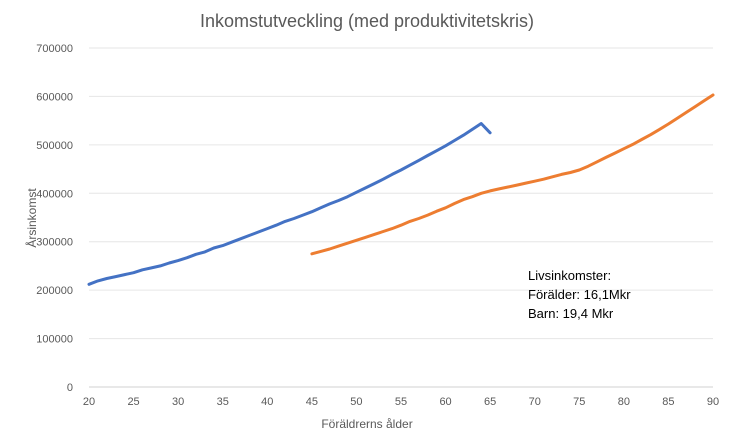 Image resolution: width=734 pixels, height=448 pixels. Describe the element at coordinates (54, 291) in the screenshot. I see `y-tick-label: 200000` at that location.